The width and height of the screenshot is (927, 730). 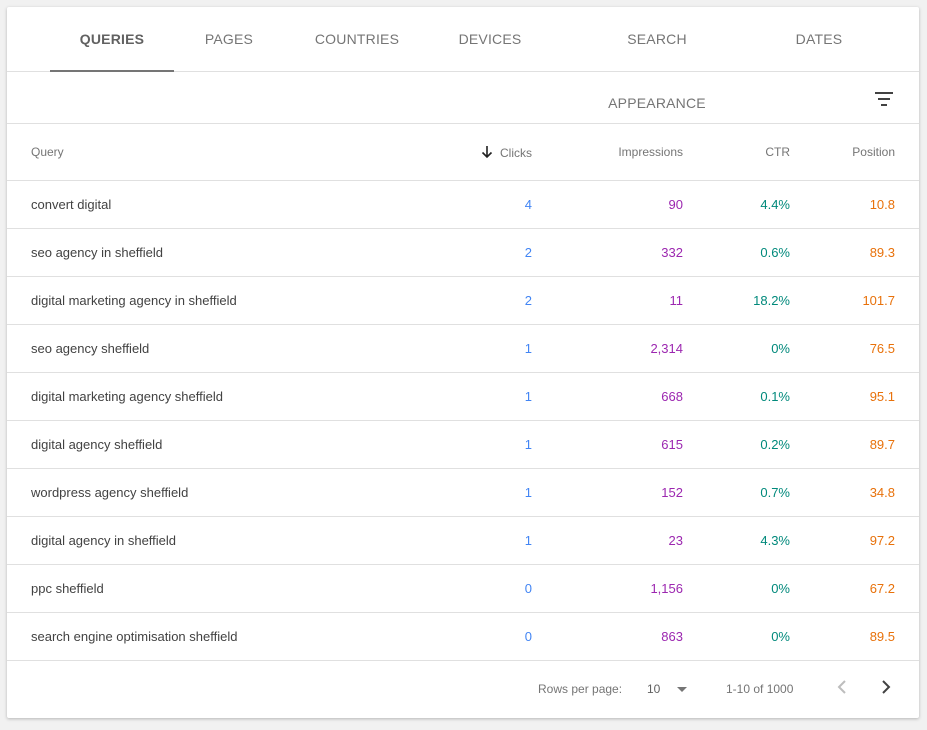 I want to click on chevron-left-icon, so click(x=841, y=687).